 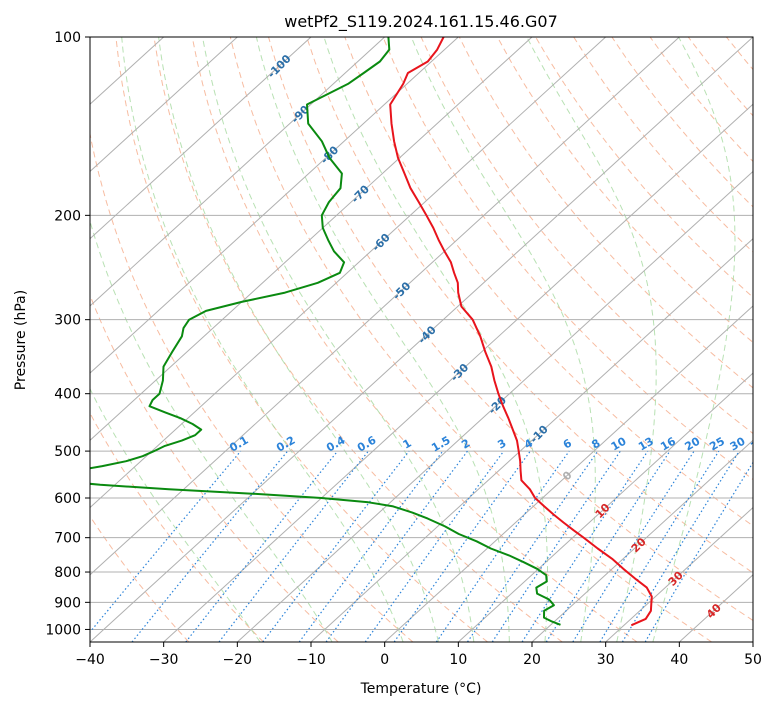 I want to click on y-axis: 100 200 300 400 500 600 700 800 900 1000, so click(x=67, y=334).